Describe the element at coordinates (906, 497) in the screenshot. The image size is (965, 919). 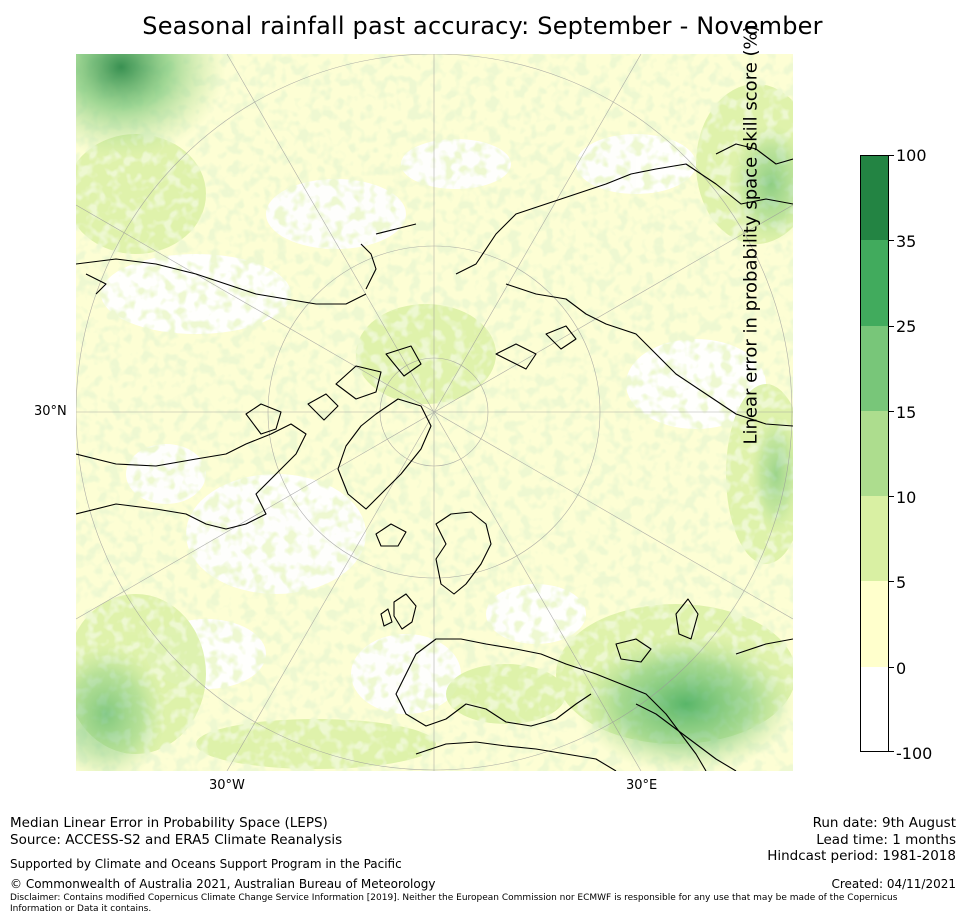
I see `colorbar-tick-label: 10` at that location.